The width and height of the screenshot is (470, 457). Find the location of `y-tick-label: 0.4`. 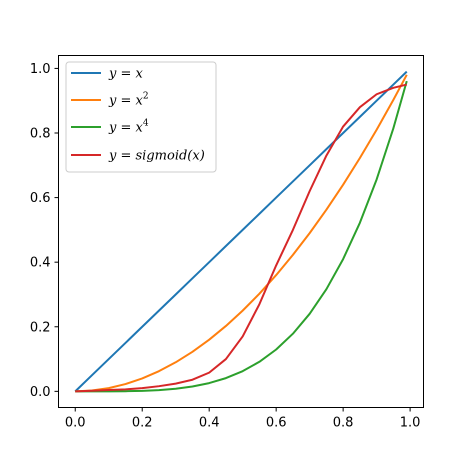

y-tick-label: 0.4 is located at coordinates (40, 263).